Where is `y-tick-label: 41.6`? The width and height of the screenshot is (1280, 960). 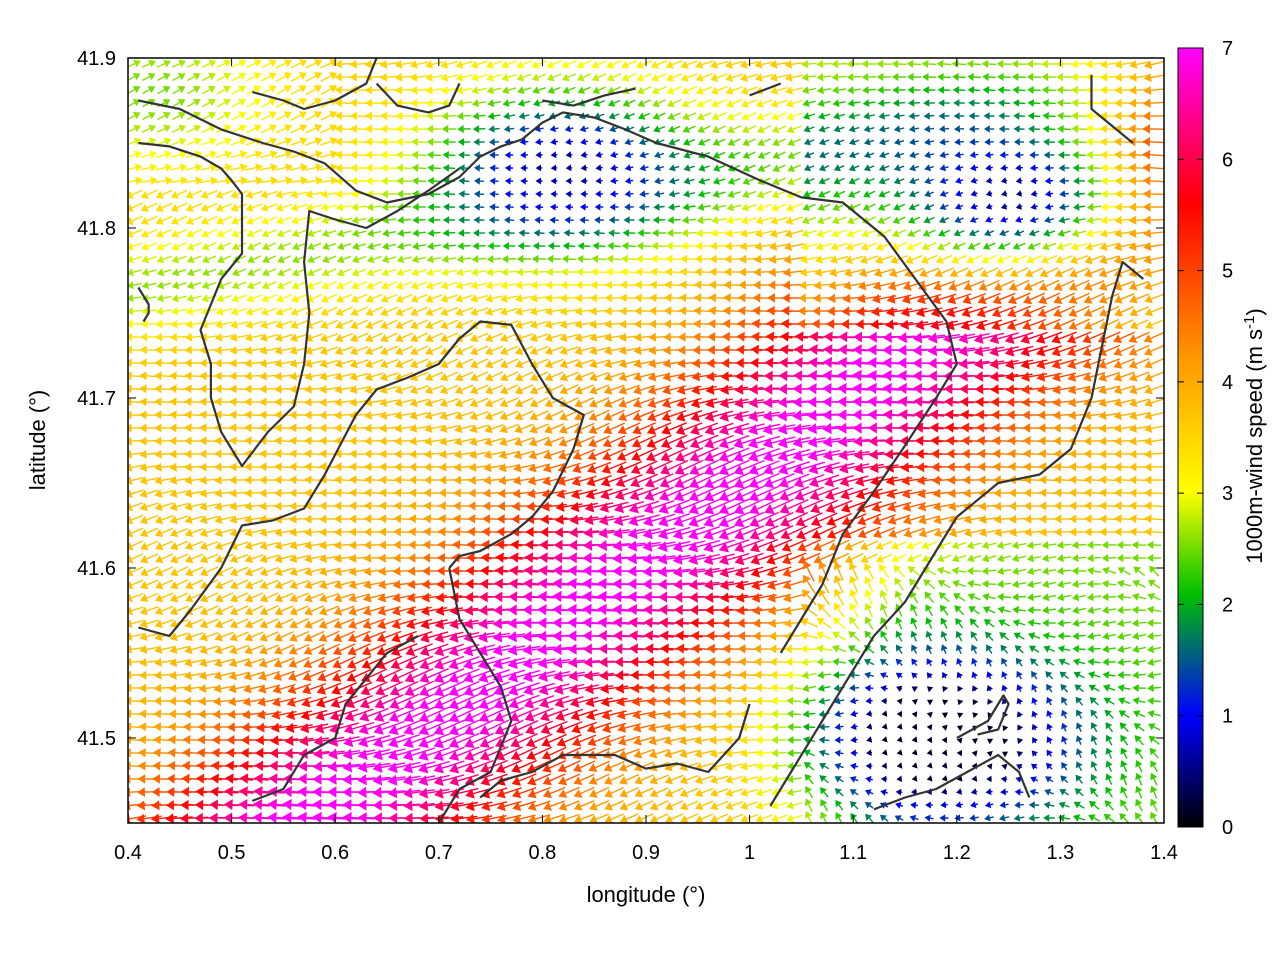 y-tick-label: 41.6 is located at coordinates (96, 569).